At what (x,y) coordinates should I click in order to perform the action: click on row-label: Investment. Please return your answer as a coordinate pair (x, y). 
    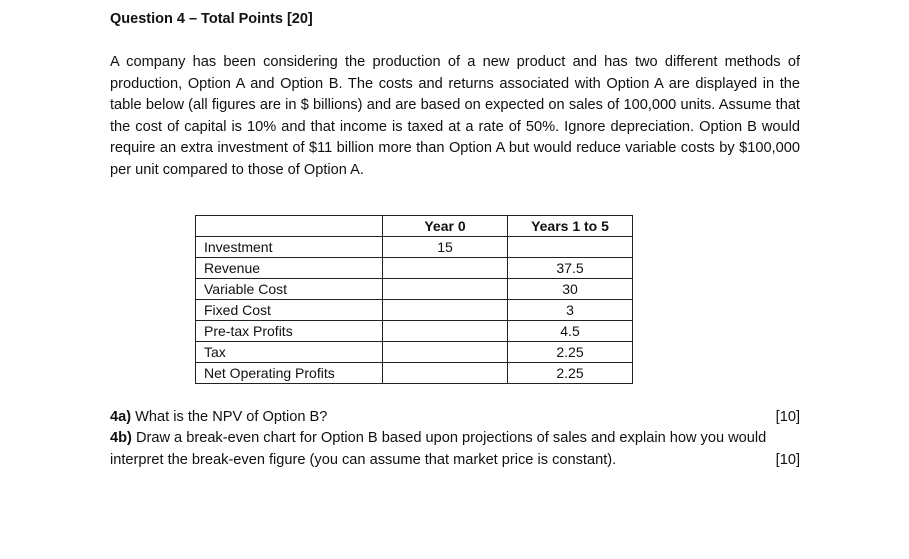
    Looking at the image, I should click on (289, 247).